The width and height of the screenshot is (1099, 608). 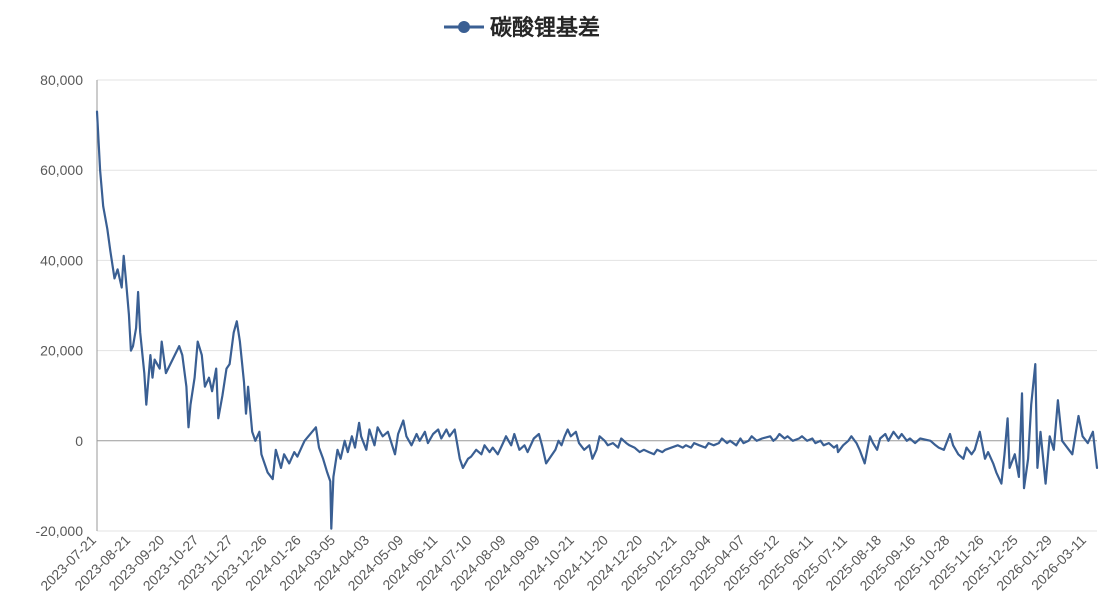 What do you see at coordinates (61, 80) in the screenshot?
I see `y-tick-label: 80,000` at bounding box center [61, 80].